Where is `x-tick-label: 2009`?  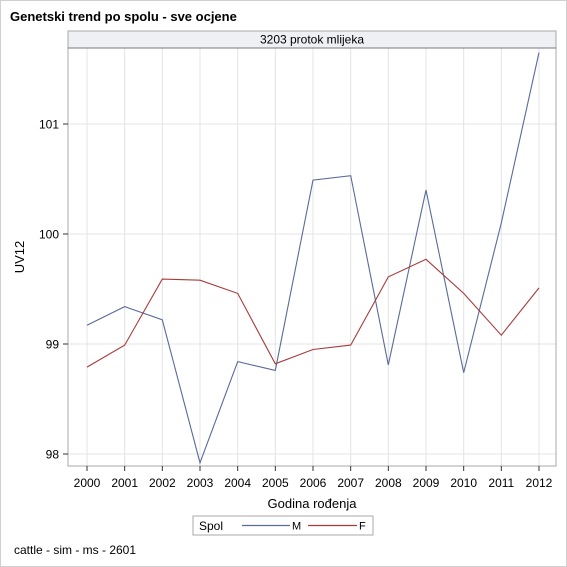 x-tick-label: 2009 is located at coordinates (426, 483).